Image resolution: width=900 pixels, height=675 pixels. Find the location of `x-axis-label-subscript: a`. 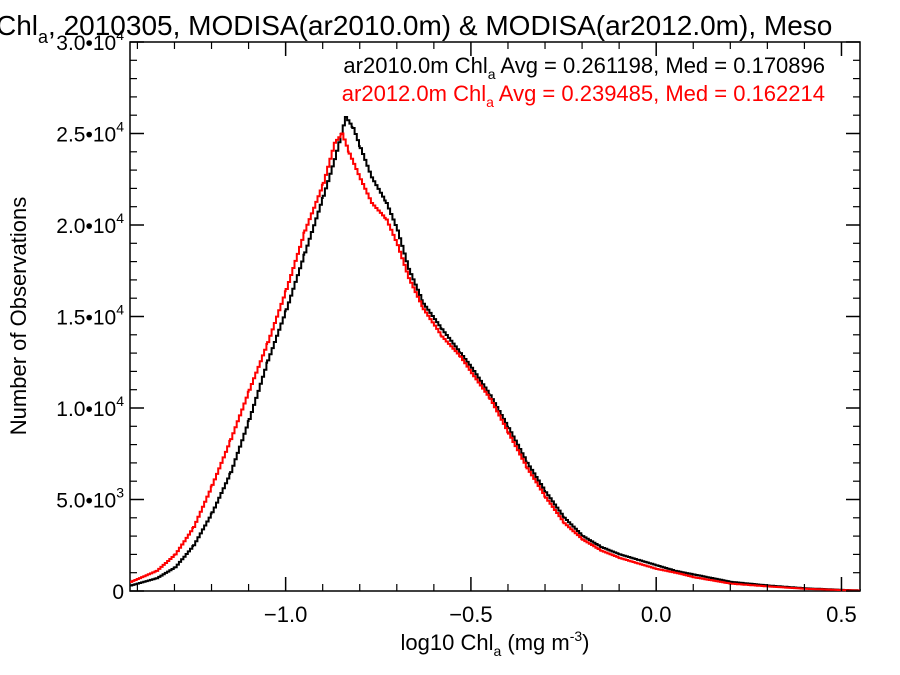

x-axis-label-subscript: a is located at coordinates (497, 651).